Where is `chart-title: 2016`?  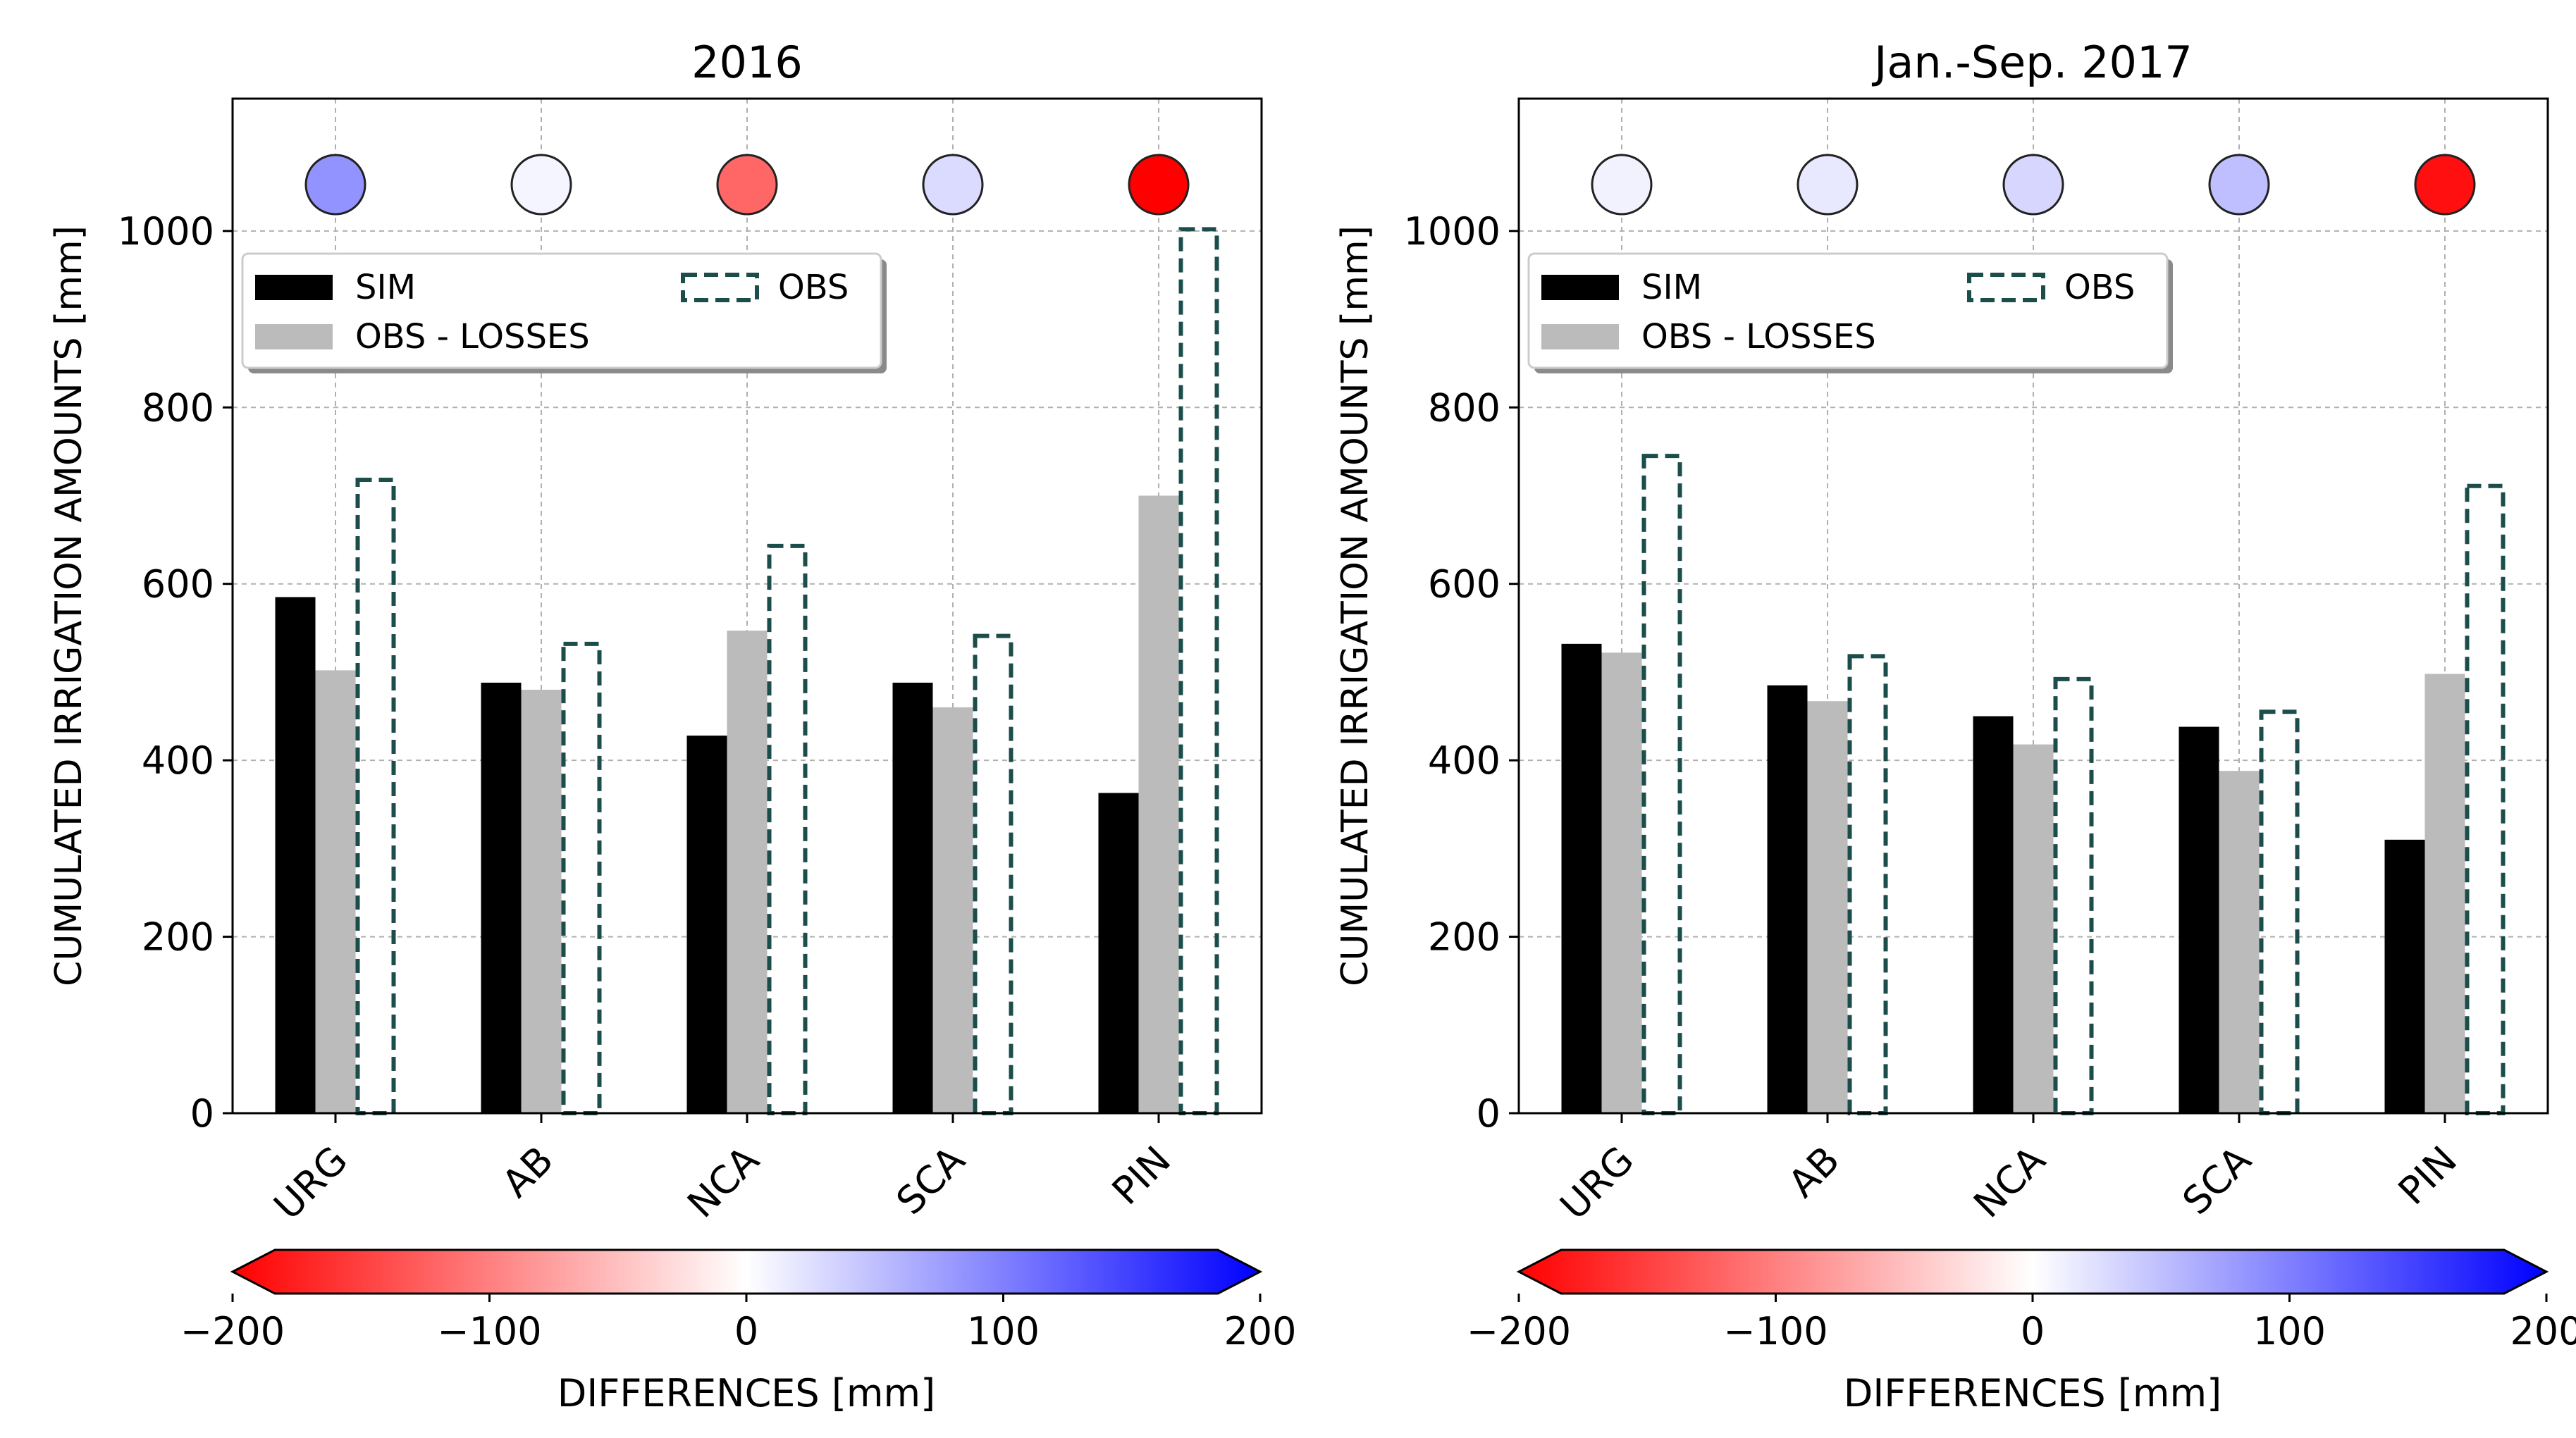
chart-title: 2016 is located at coordinates (747, 62).